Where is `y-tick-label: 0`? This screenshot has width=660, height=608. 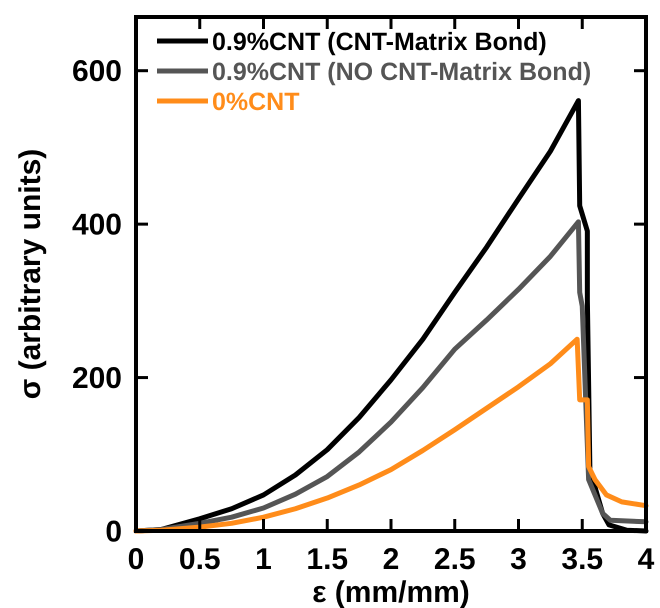
y-tick-label: 0 is located at coordinates (113, 532).